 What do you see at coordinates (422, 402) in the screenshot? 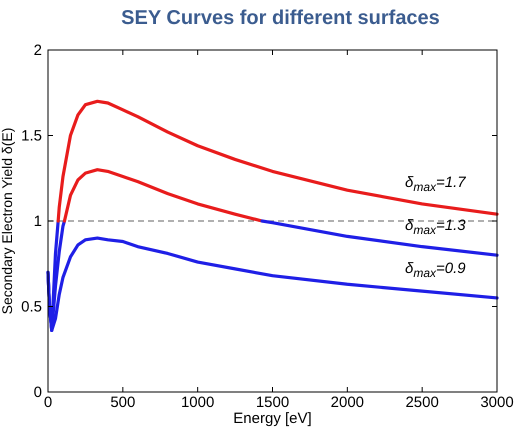
I see `x-tick-label: 2500` at bounding box center [422, 402].